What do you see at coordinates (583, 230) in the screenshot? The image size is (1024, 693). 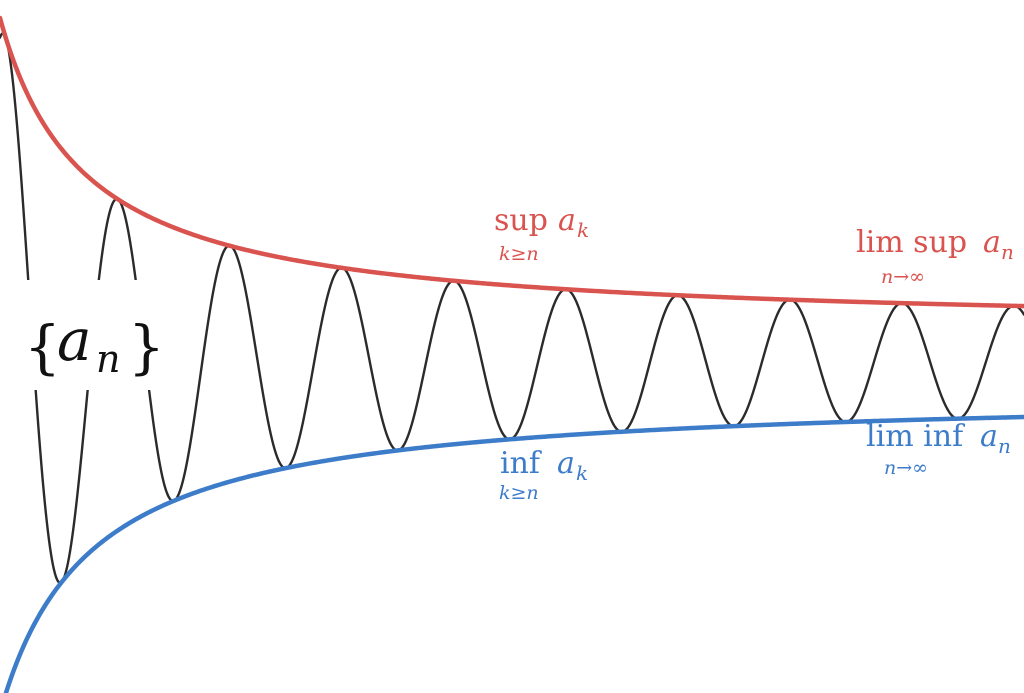 I see `sup-variable-subscript: k` at bounding box center [583, 230].